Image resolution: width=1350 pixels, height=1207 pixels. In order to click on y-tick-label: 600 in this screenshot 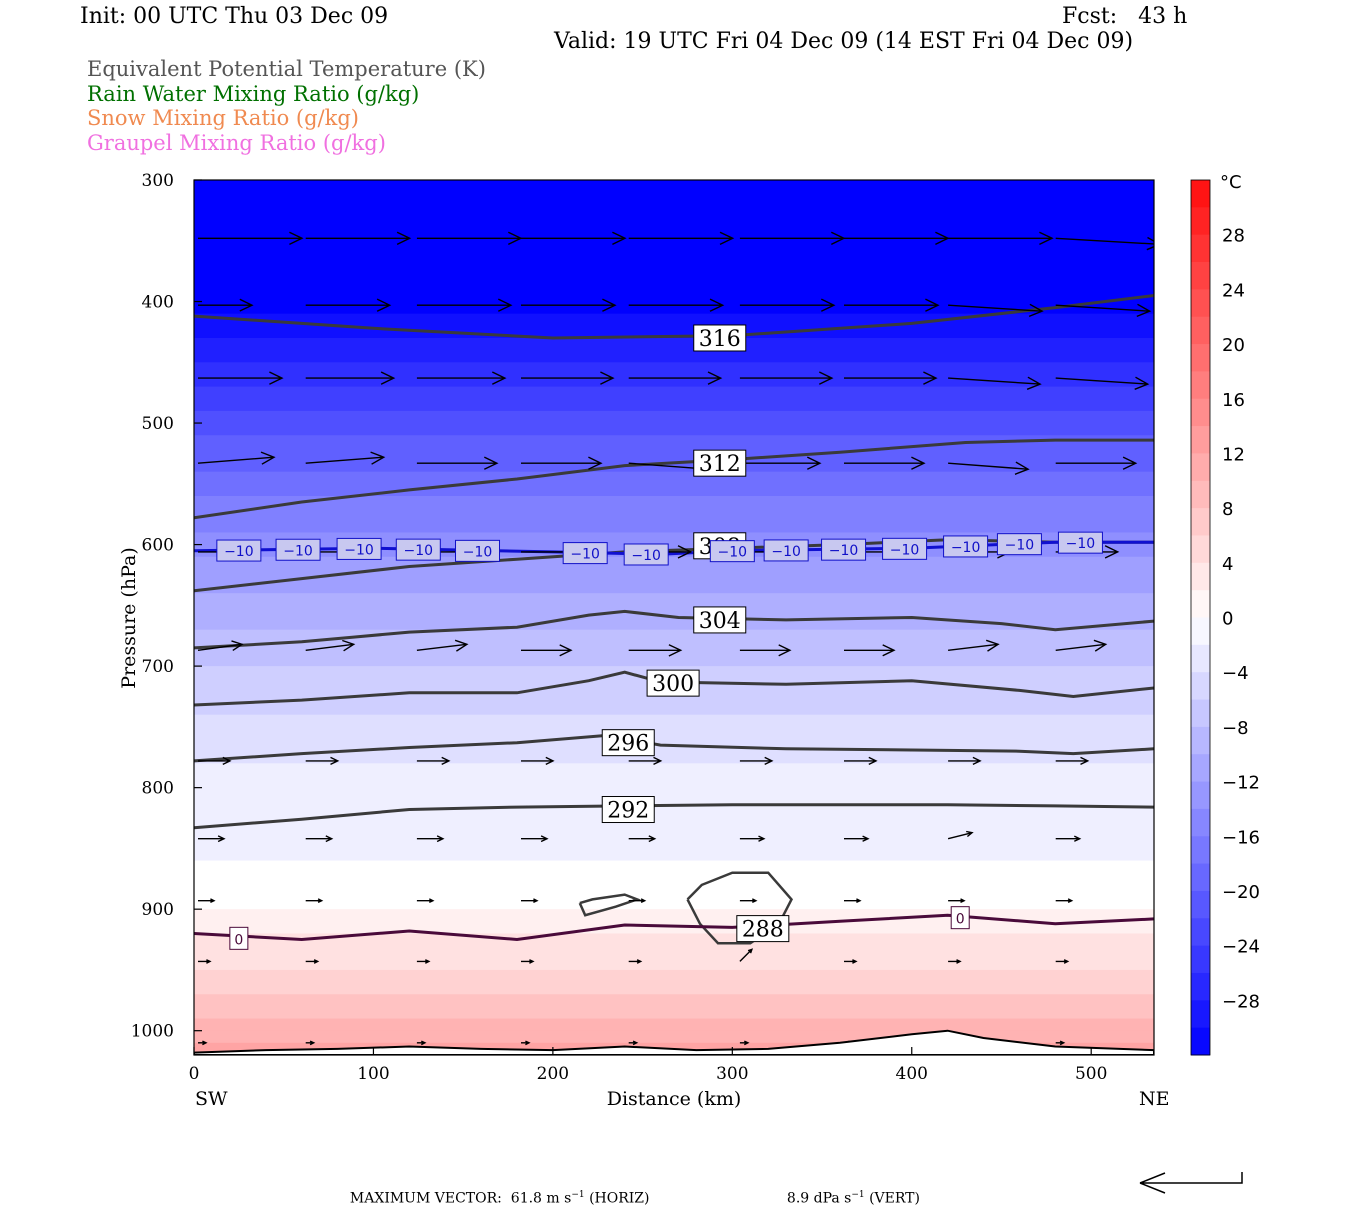, I will do `click(158, 546)`.